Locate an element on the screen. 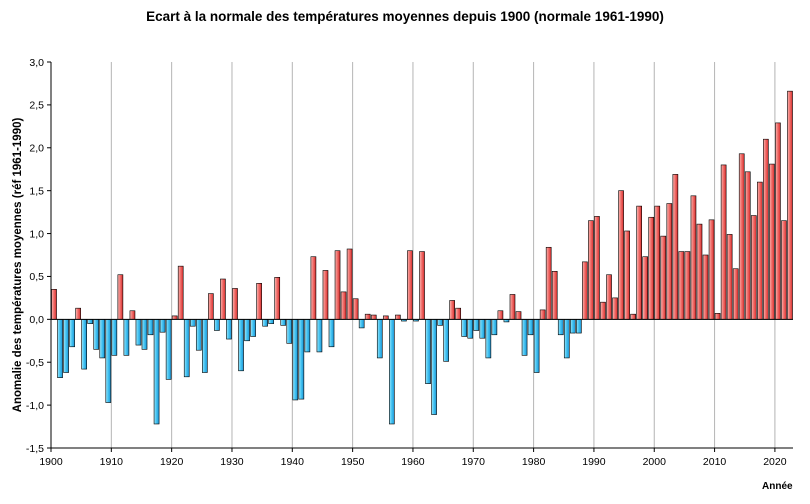 Image resolution: width=810 pixels, height=504 pixels. bar-1945 is located at coordinates (325, 295).